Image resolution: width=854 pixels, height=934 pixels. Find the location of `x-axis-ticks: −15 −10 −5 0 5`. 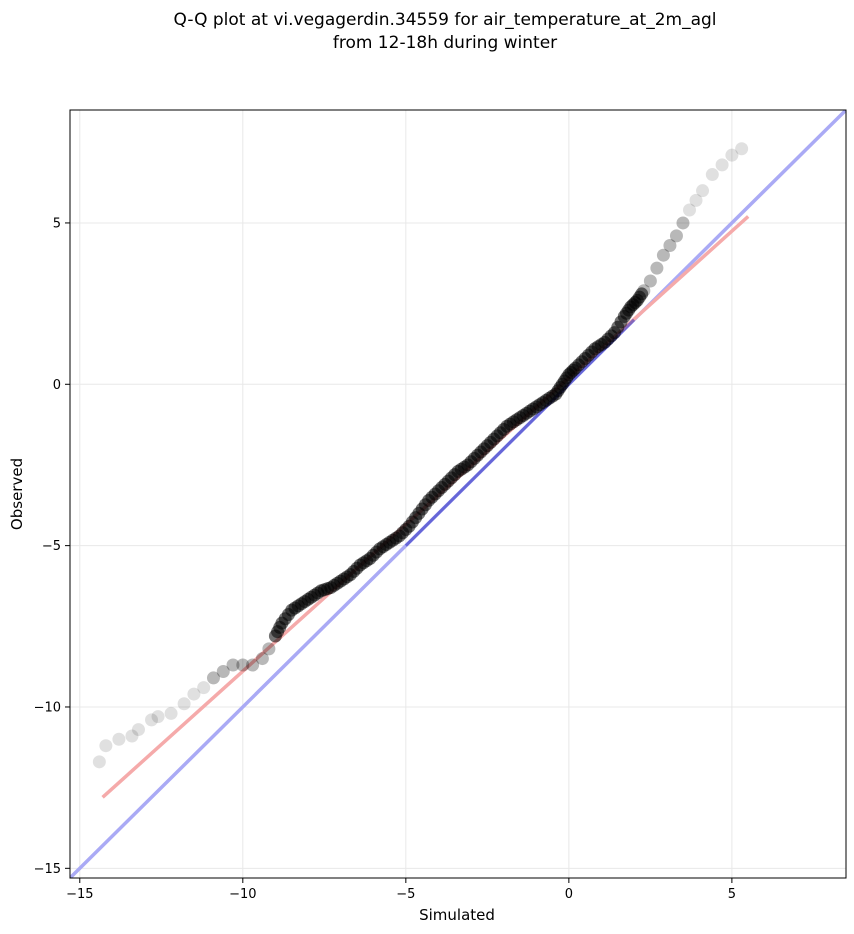

x-axis-ticks: −15 −10 −5 0 5 is located at coordinates (401, 890).